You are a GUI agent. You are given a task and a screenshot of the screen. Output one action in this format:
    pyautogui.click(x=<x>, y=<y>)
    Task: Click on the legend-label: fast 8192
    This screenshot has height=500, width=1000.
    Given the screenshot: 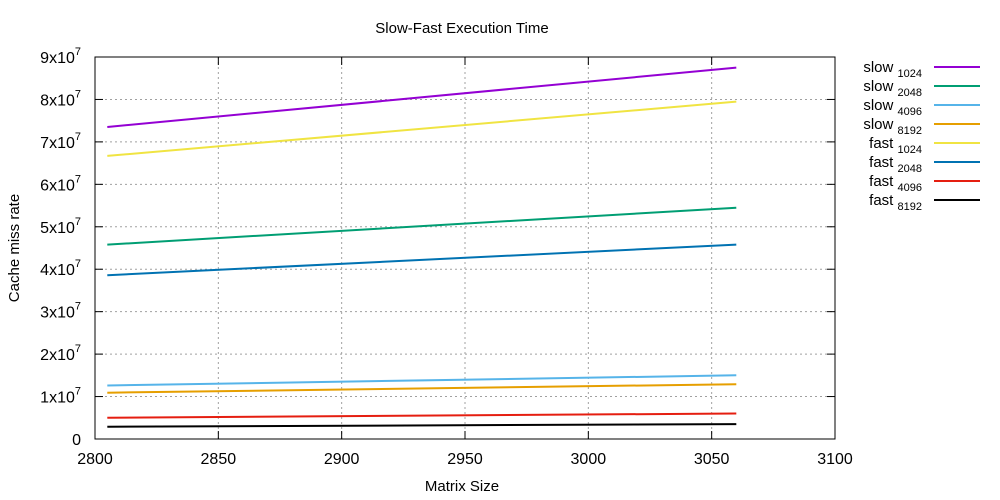 What is the action you would take?
    pyautogui.click(x=895, y=202)
    